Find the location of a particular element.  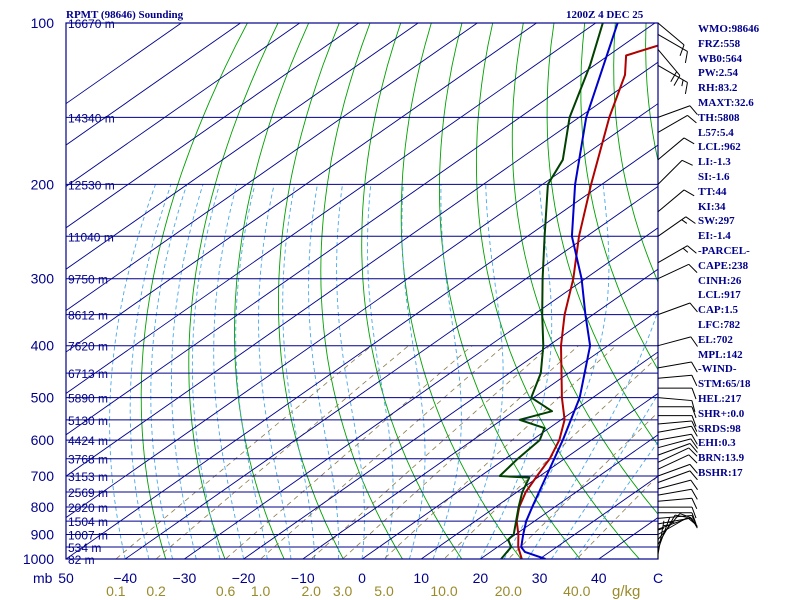

temperature-tick-label: 20 is located at coordinates (481, 578).